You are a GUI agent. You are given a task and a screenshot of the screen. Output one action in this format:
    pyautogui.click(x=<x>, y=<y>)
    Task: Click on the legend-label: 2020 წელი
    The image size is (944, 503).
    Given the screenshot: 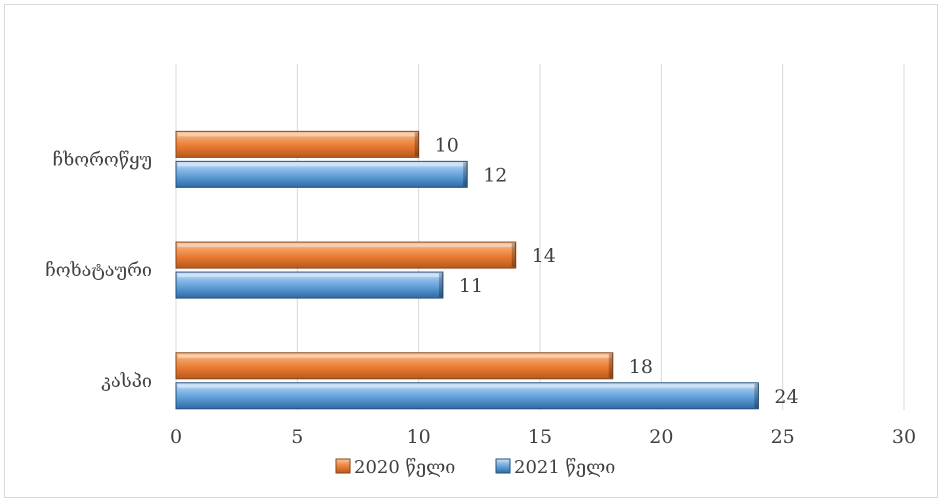 What is the action you would take?
    pyautogui.click(x=404, y=467)
    